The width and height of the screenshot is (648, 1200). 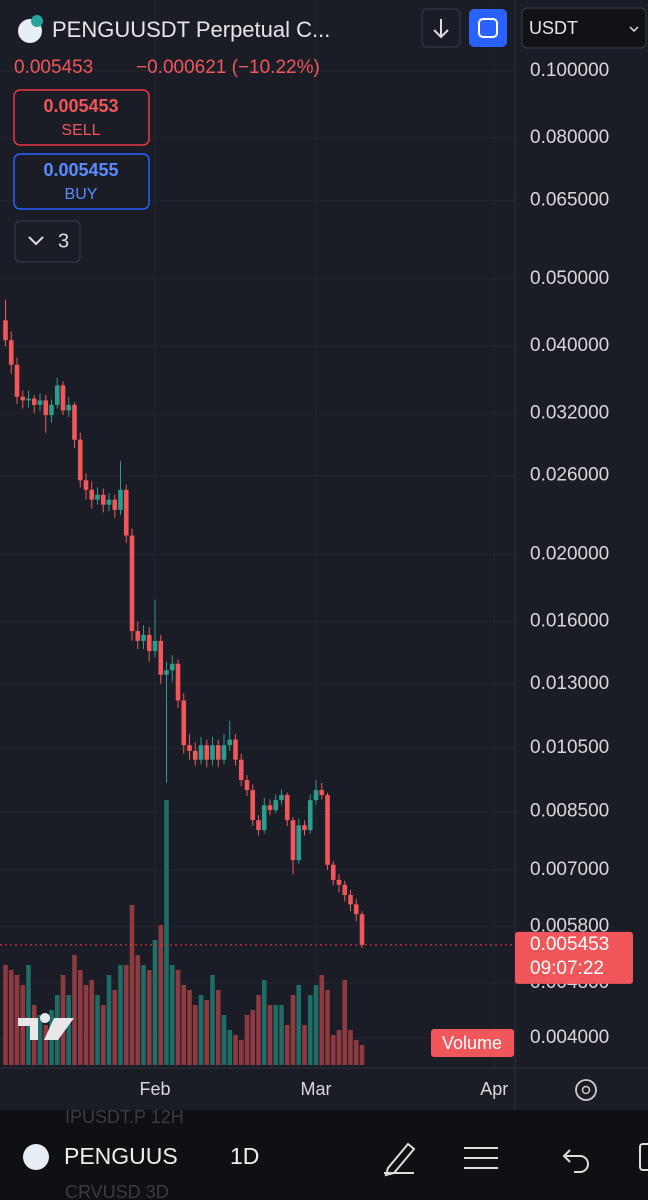 What do you see at coordinates (569, 747) in the screenshot?
I see `y-tick-label: 0.010500` at bounding box center [569, 747].